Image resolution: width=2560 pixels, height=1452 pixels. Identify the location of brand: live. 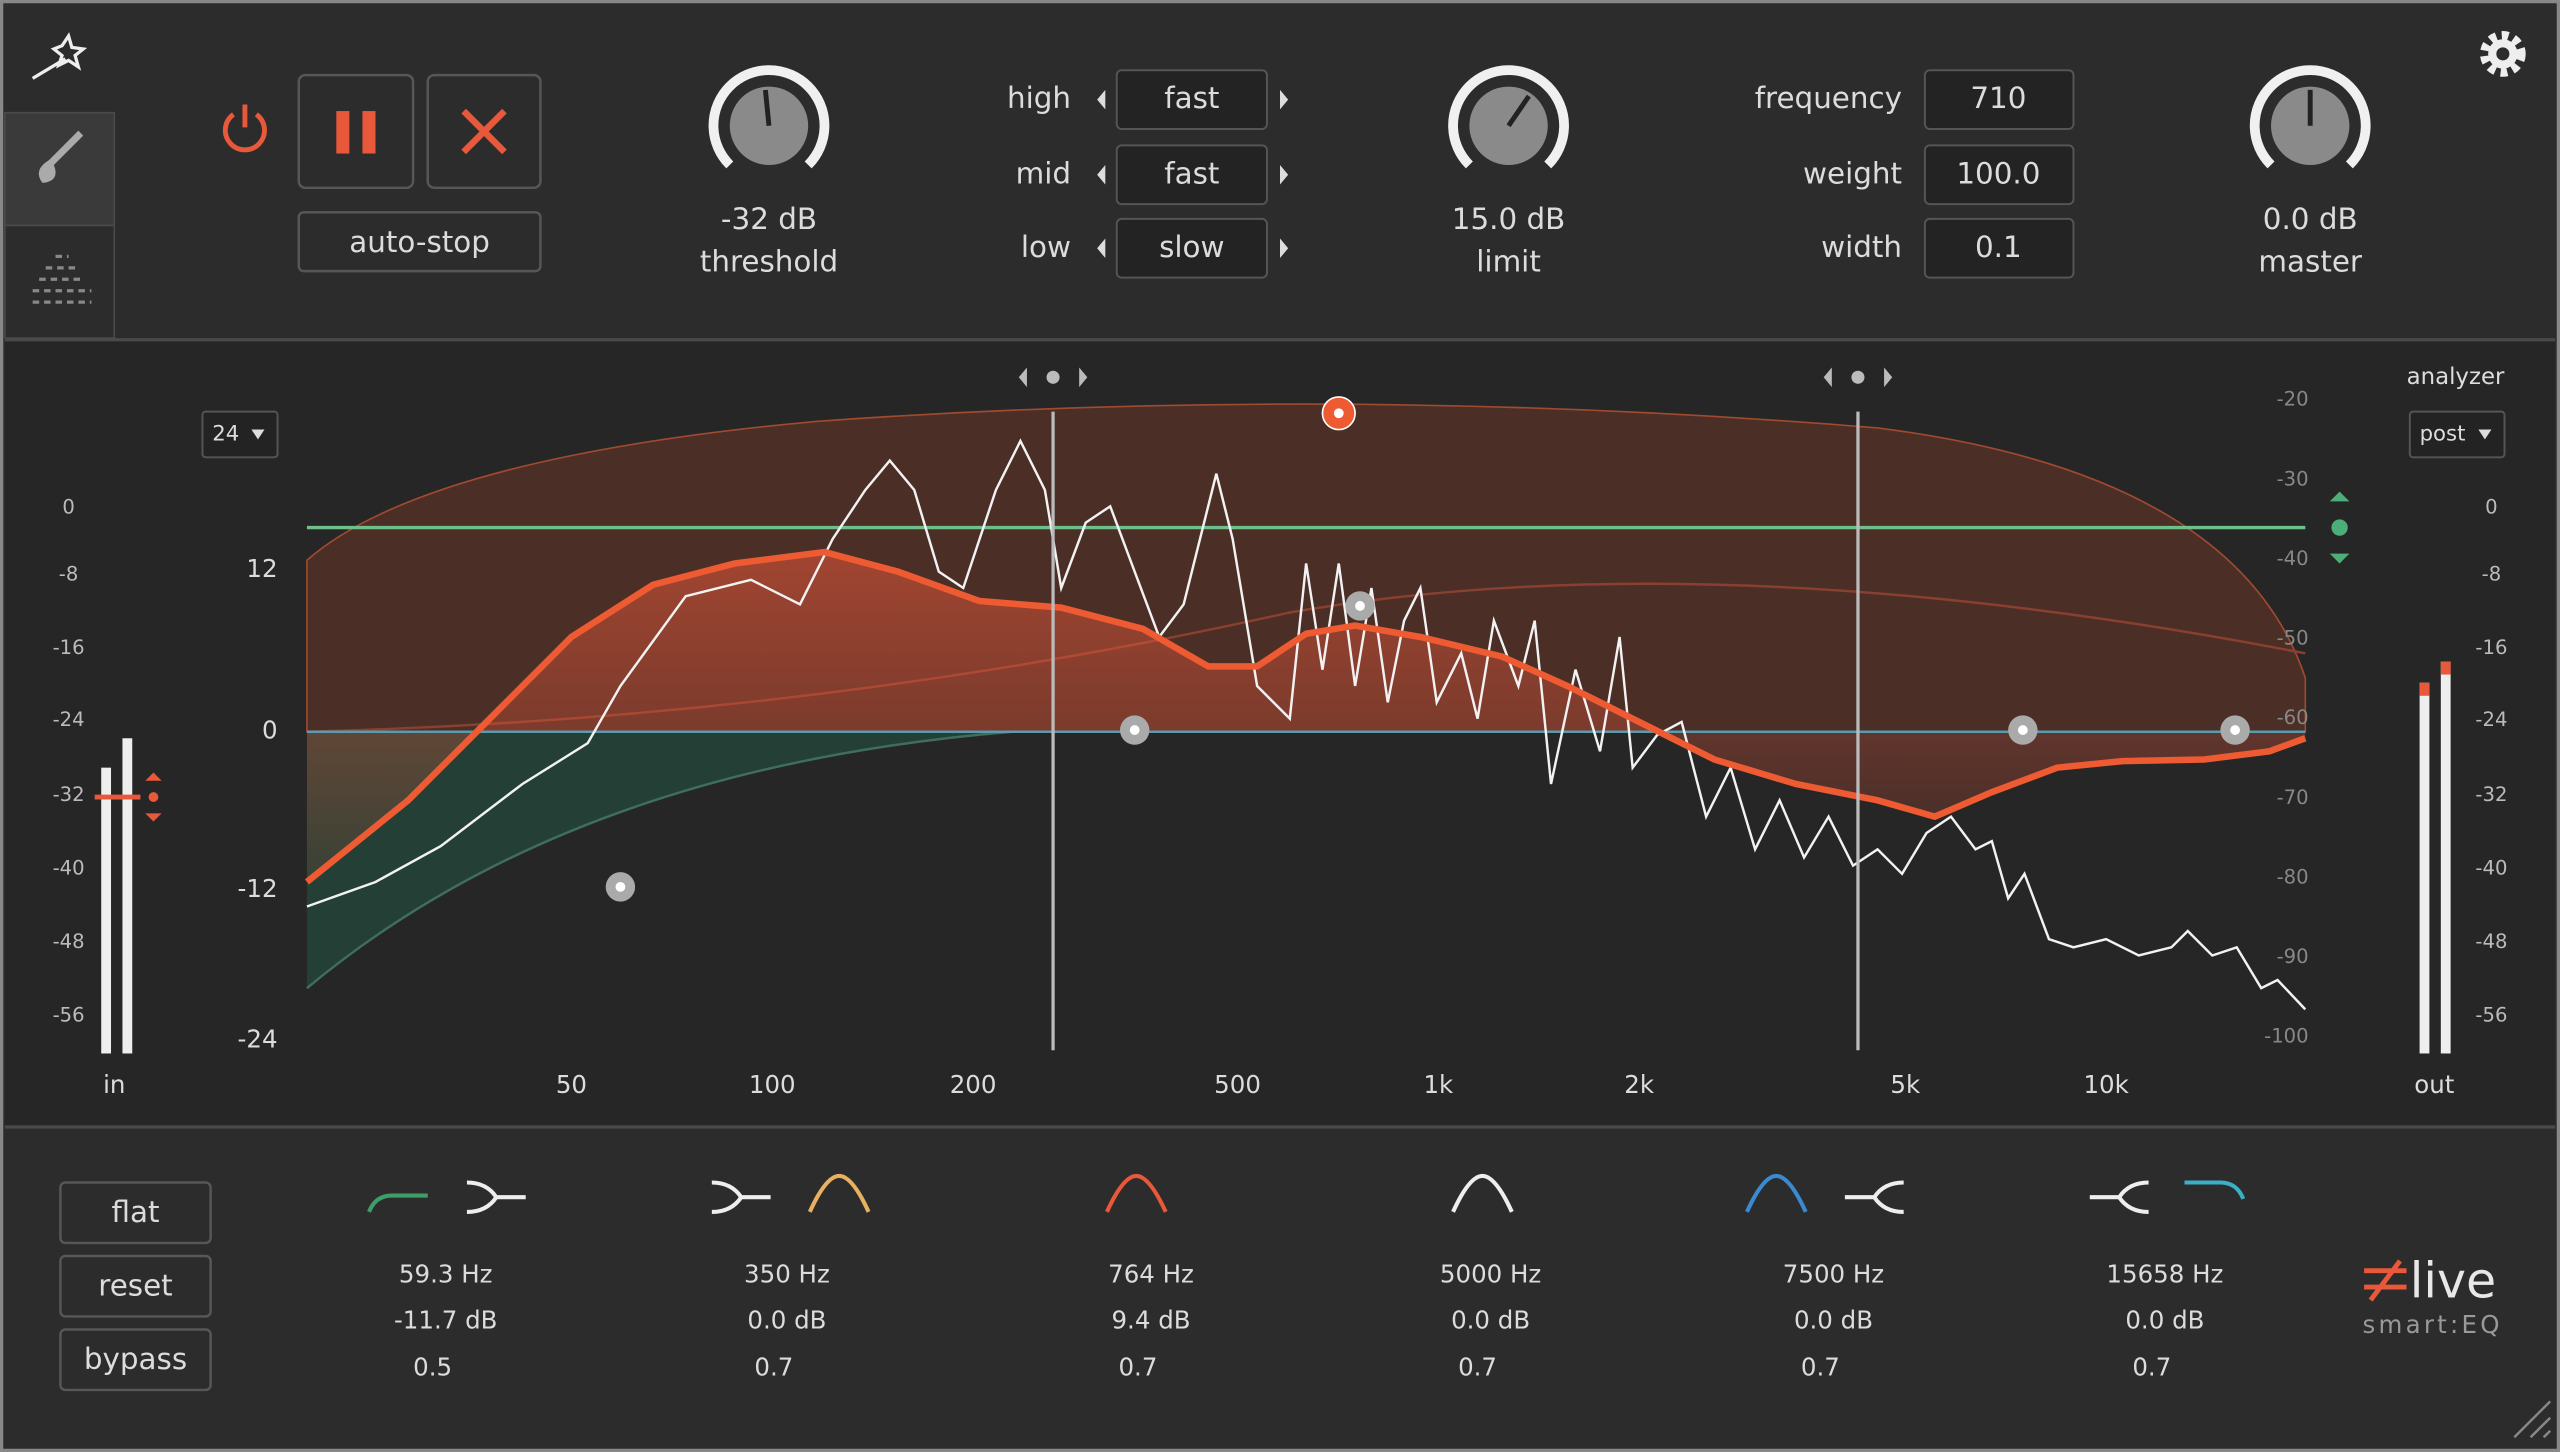
(2453, 1280).